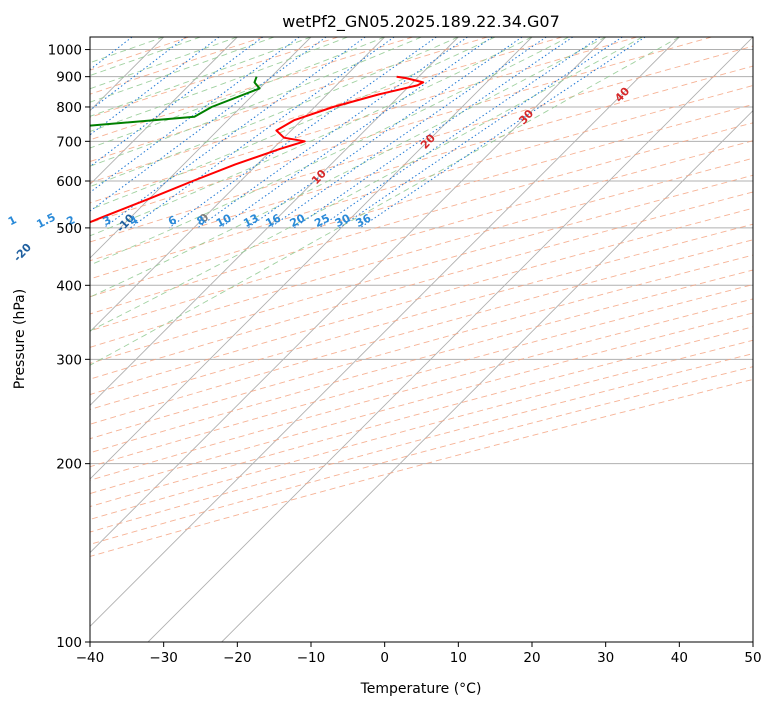 This screenshot has width=775, height=708. Describe the element at coordinates (458, 658) in the screenshot. I see `x-tick-label: 10` at that location.